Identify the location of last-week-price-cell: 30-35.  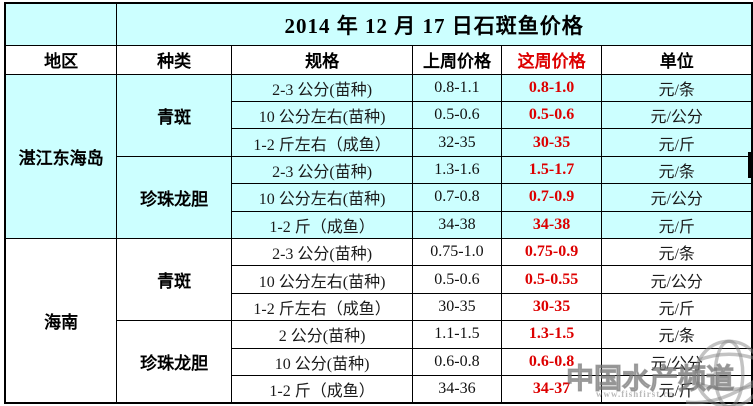
(457, 307).